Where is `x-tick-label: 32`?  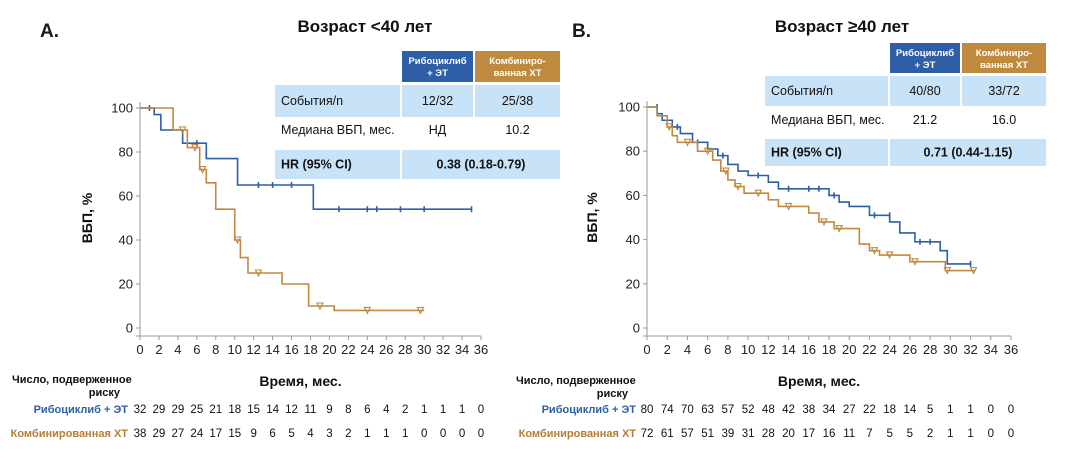 x-tick-label: 32 is located at coordinates (443, 349).